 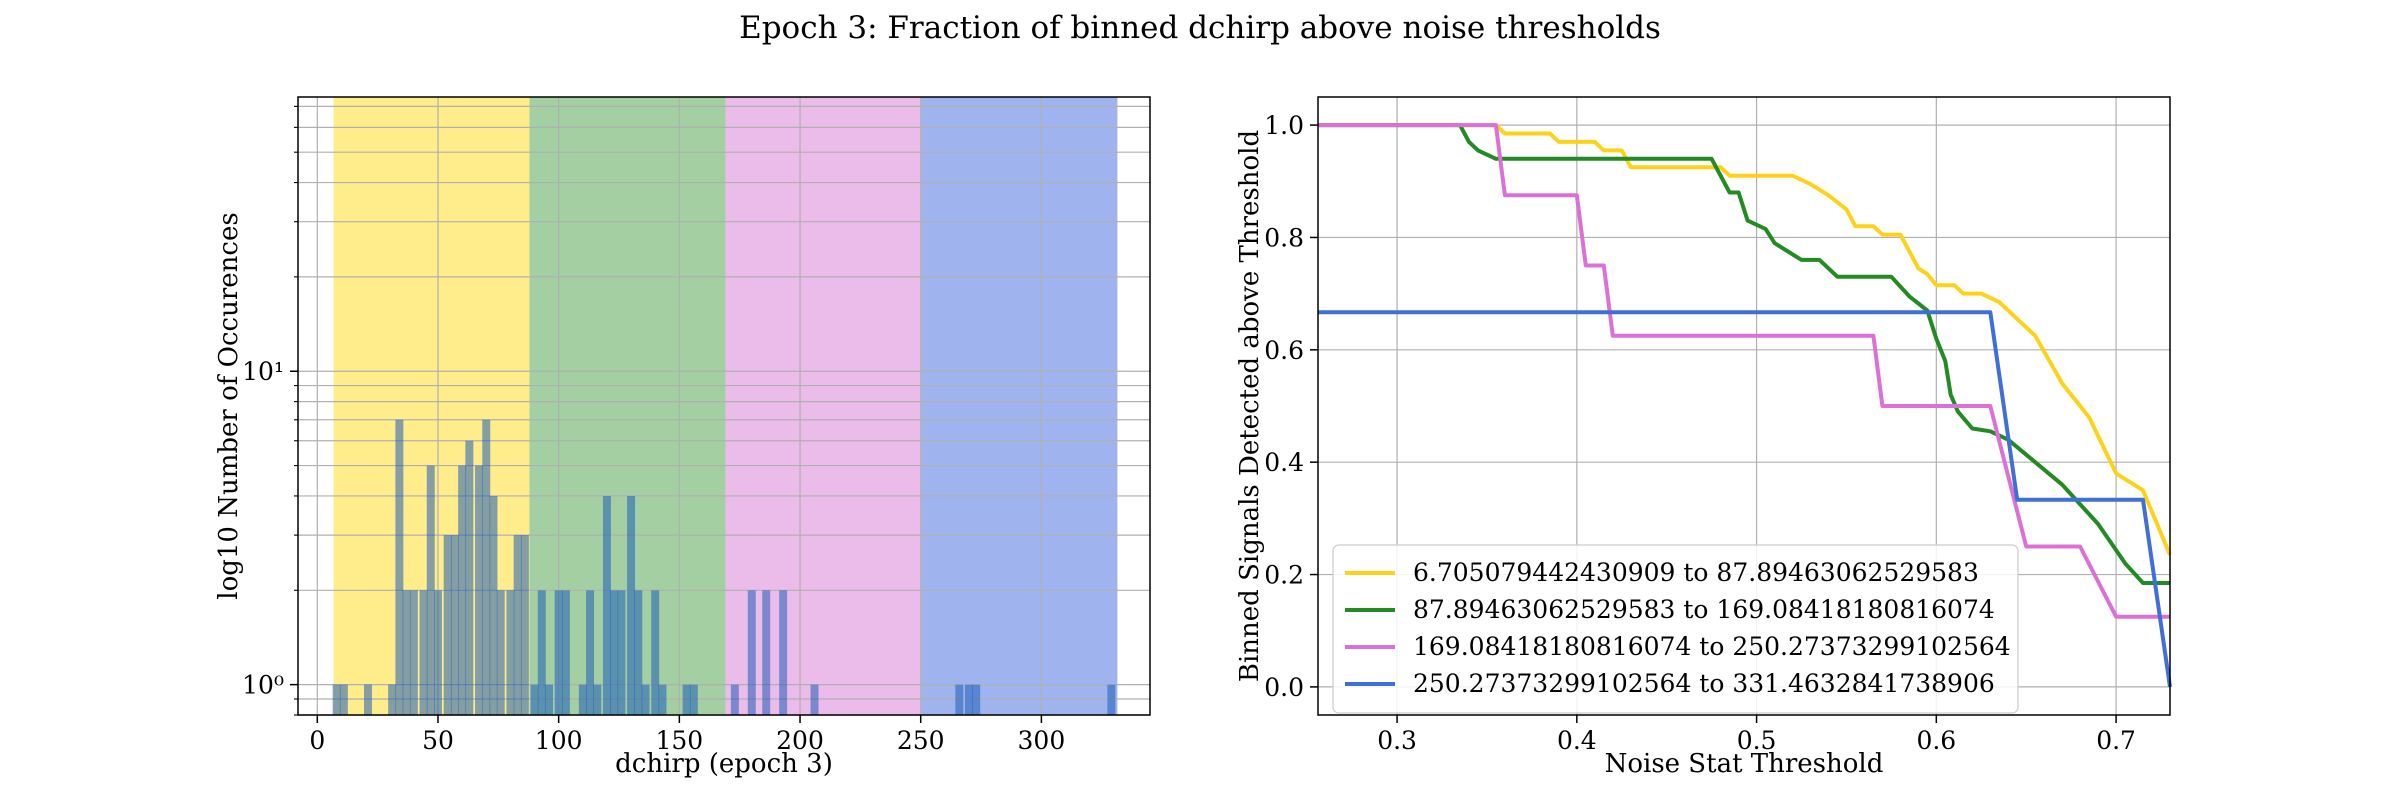 I want to click on legend-label-4: 250.27373299102564 to 331.4632841738906, so click(x=1704, y=683).